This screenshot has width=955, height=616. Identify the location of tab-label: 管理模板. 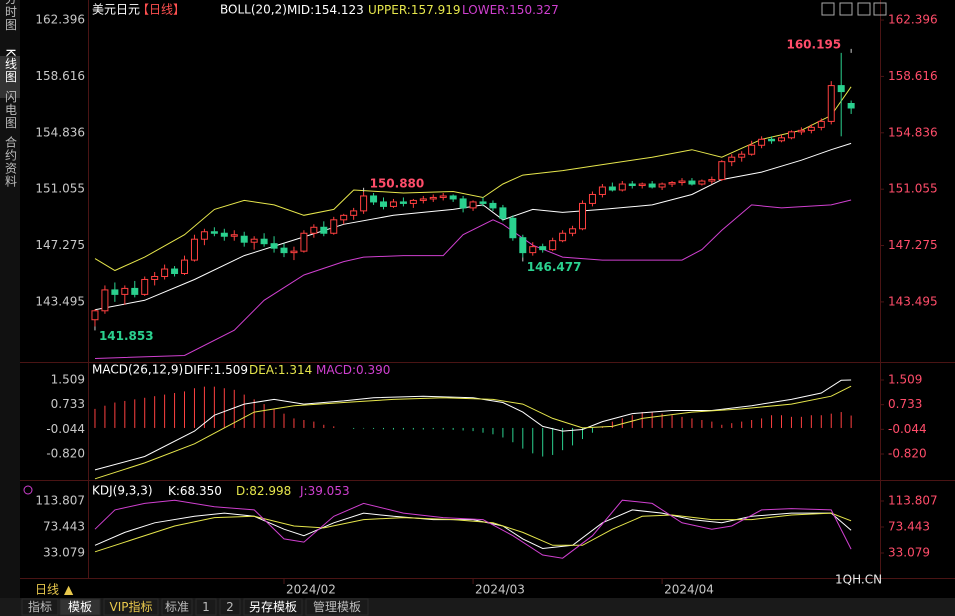
(337, 606).